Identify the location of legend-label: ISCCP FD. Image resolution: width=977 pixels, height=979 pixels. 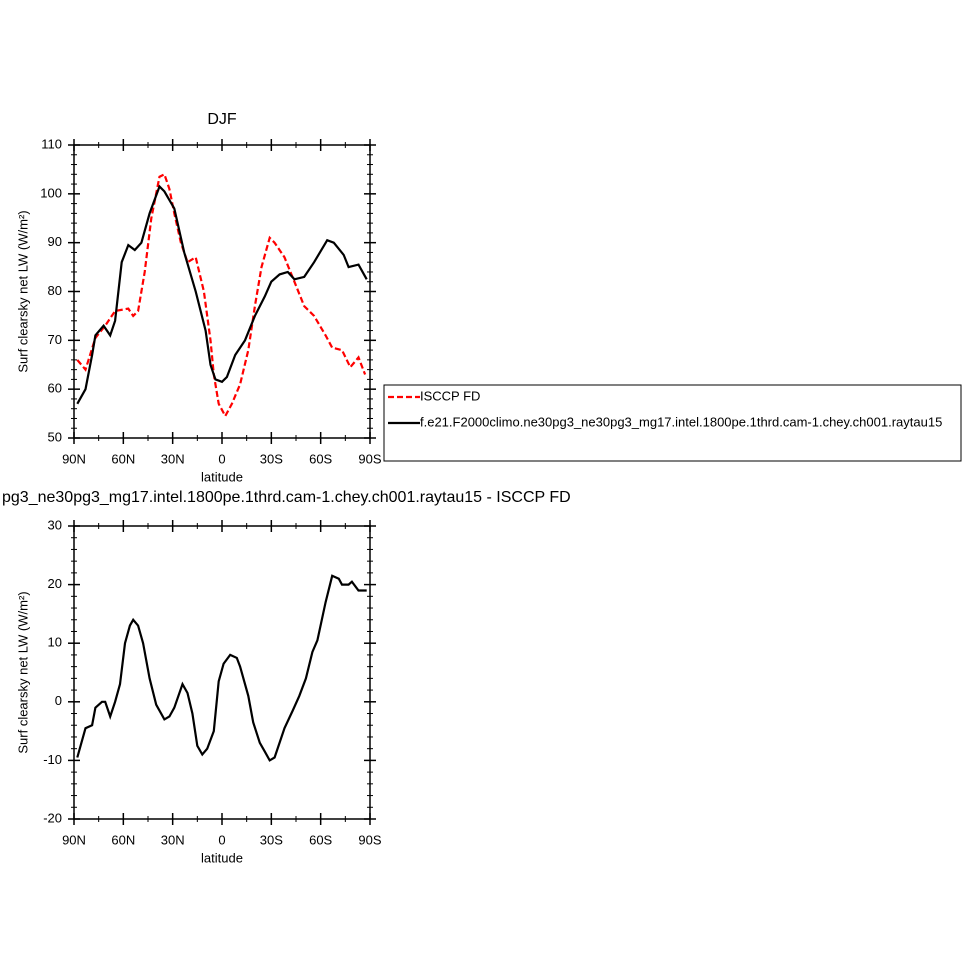
(450, 395).